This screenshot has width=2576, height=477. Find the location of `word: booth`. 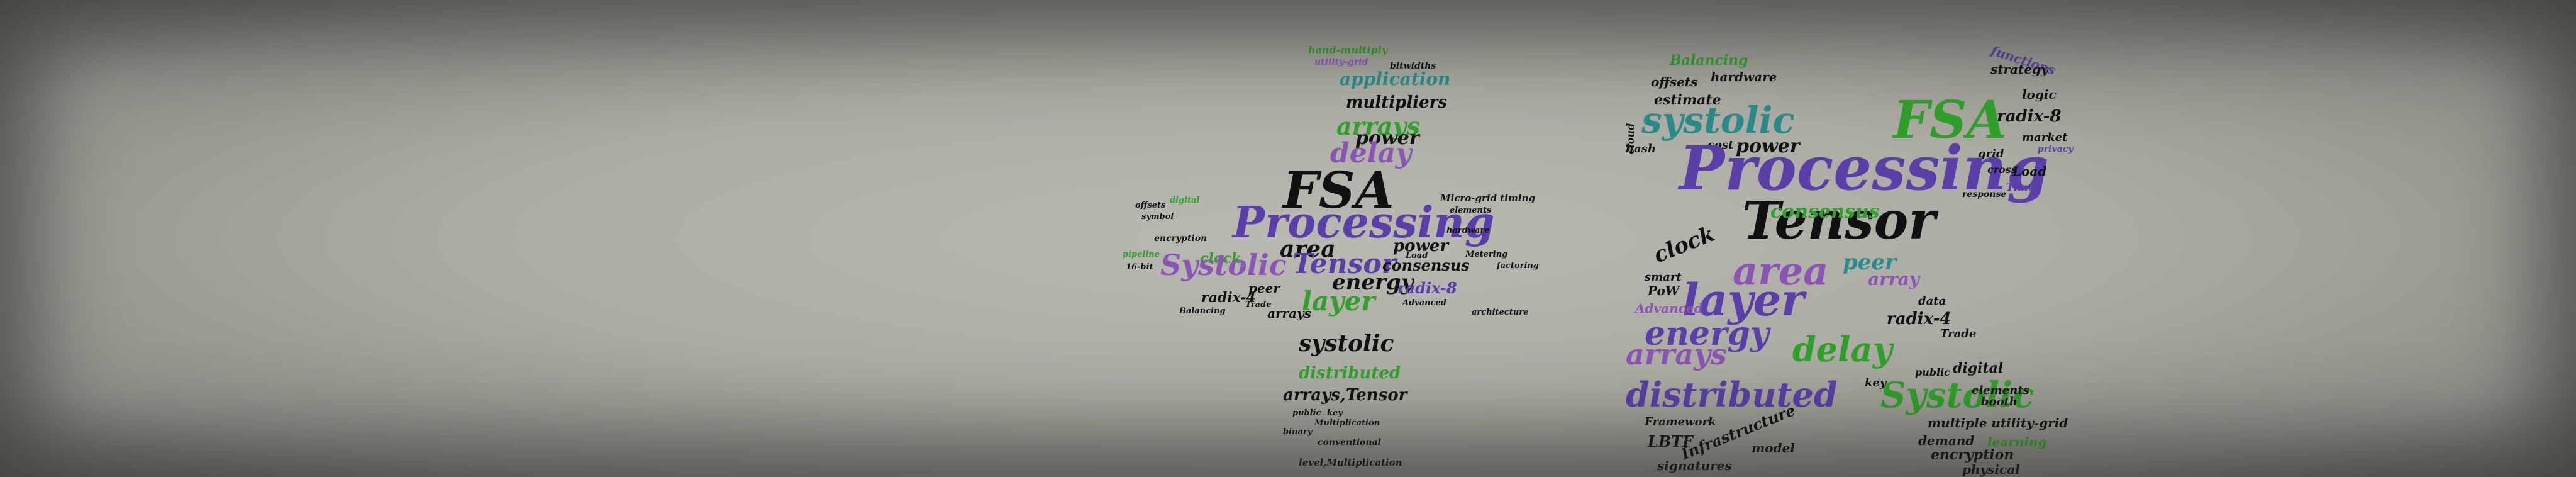

word: booth is located at coordinates (1999, 402).